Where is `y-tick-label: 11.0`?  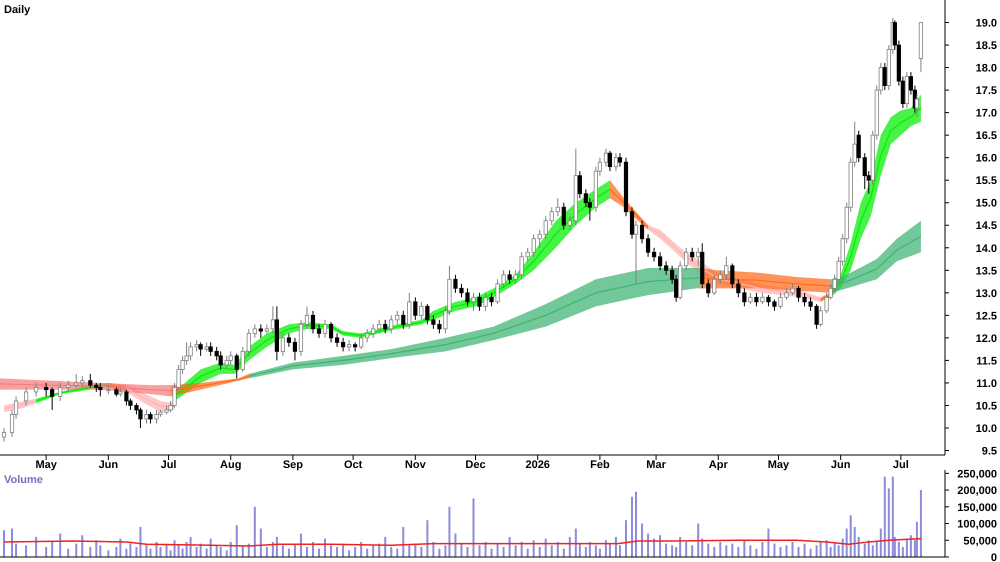 y-tick-label: 11.0 is located at coordinates (986, 384).